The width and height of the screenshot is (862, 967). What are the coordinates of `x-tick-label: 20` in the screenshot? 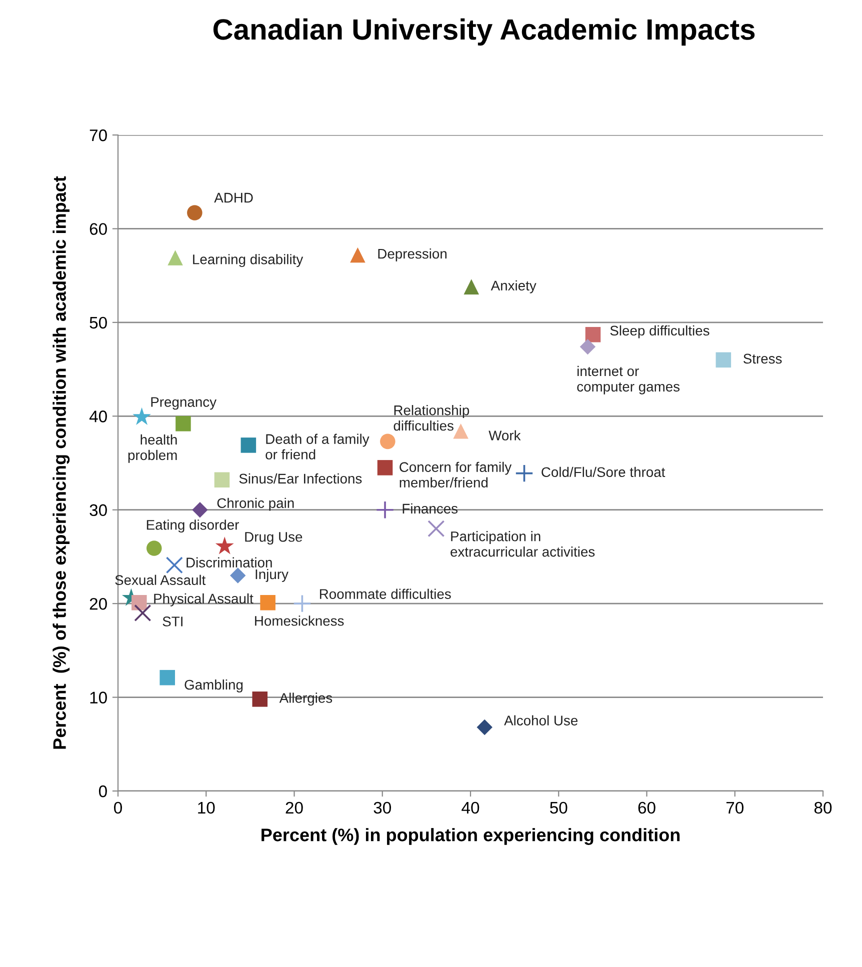 It's located at (294, 808).